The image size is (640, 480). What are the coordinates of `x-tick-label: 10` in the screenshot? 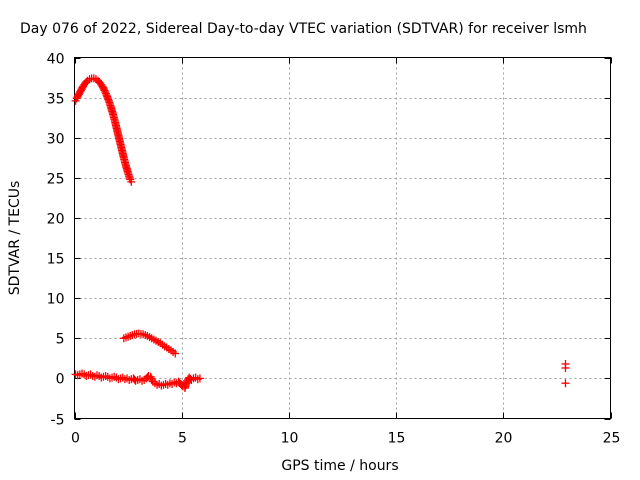 It's located at (290, 439).